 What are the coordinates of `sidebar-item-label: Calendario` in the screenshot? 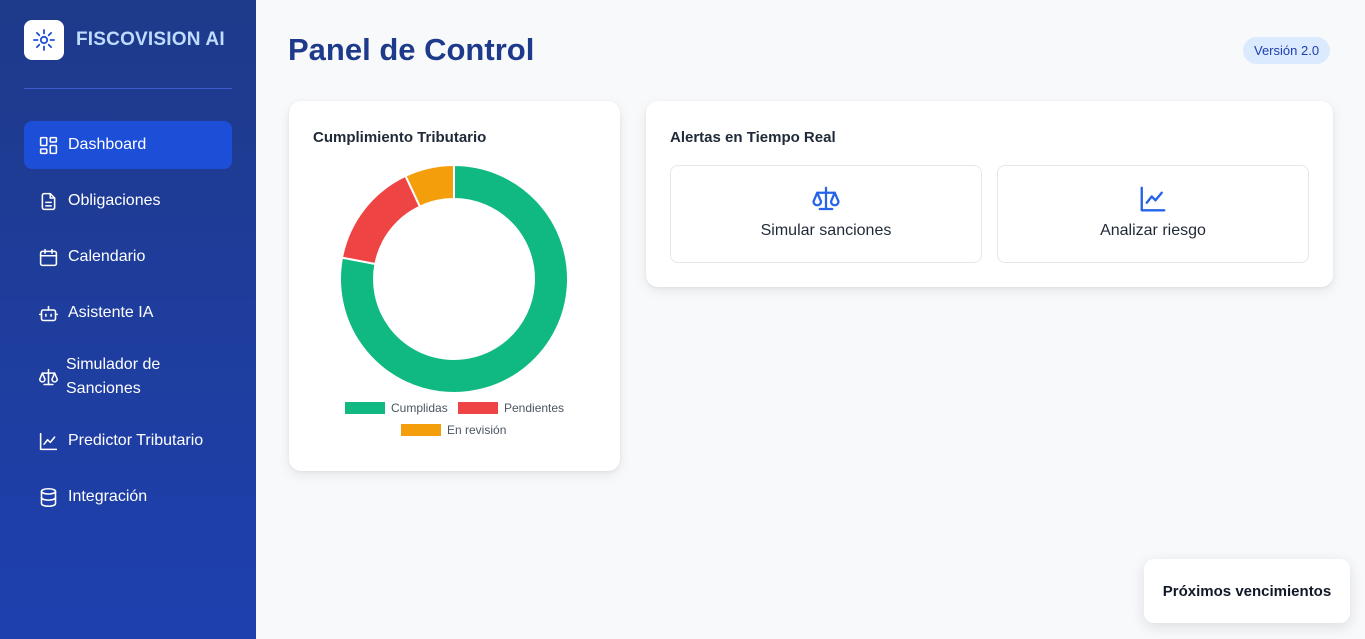 It's located at (107, 256).